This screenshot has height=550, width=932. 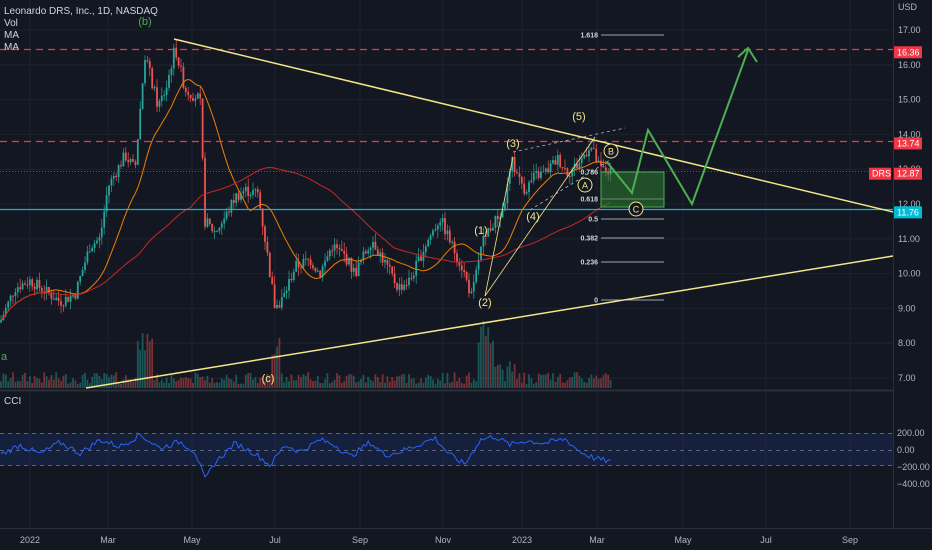 I want to click on fib-level-label: 0, so click(x=596, y=301).